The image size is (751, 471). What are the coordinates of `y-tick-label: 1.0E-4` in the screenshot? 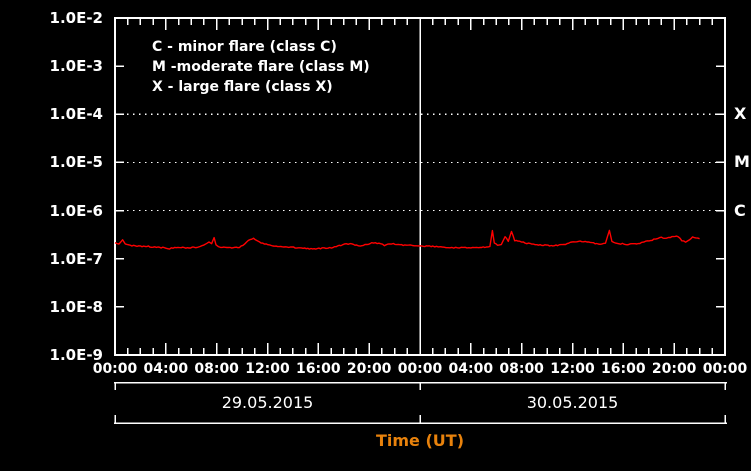 It's located at (76, 114).